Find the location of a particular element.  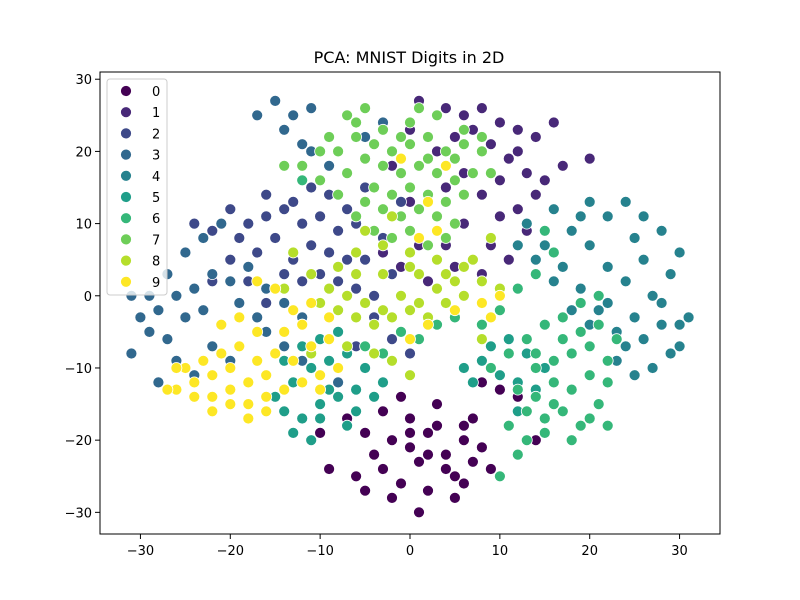

x-tick-label: −30 is located at coordinates (140, 551).